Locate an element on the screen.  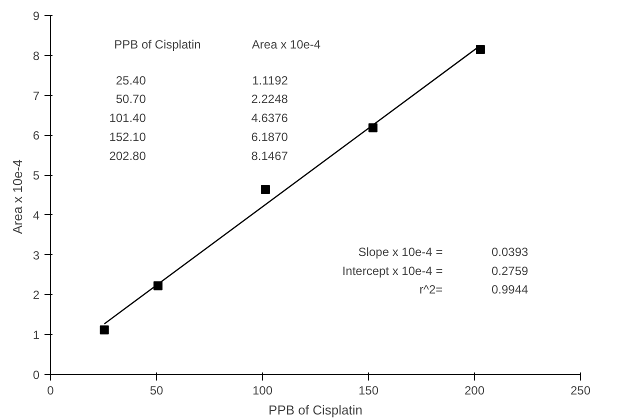
x-tick-label: 200 is located at coordinates (474, 391).